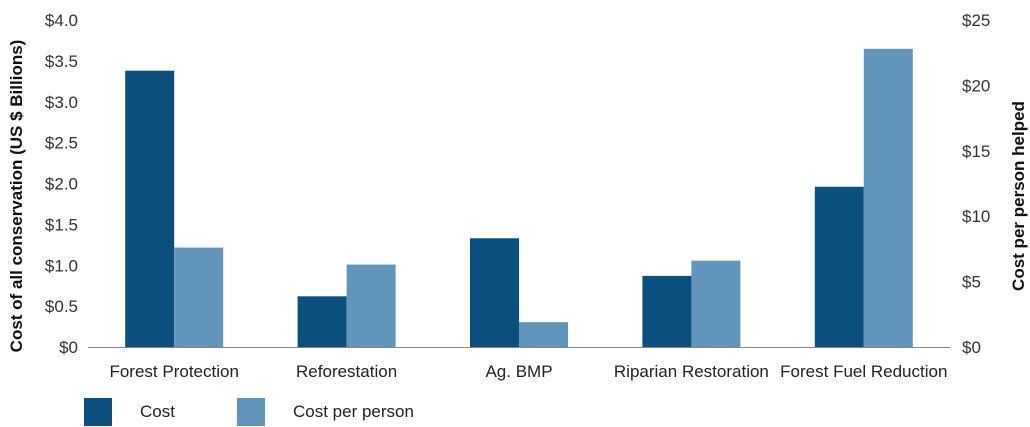 The image size is (1030, 427). What do you see at coordinates (1018, 196) in the screenshot?
I see `right-axis-label: Cost per person helped` at bounding box center [1018, 196].